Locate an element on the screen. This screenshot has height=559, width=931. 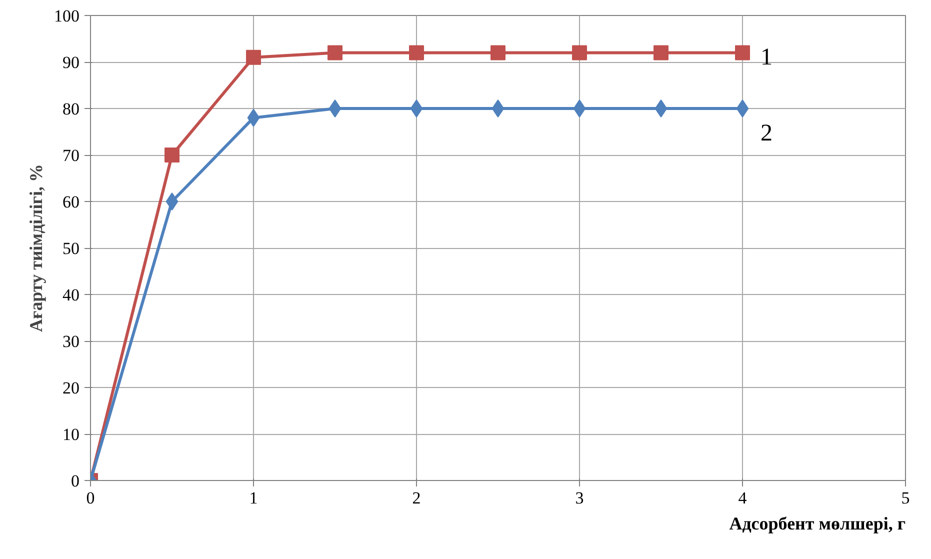
y-tick-label: 80 is located at coordinates (71, 109).